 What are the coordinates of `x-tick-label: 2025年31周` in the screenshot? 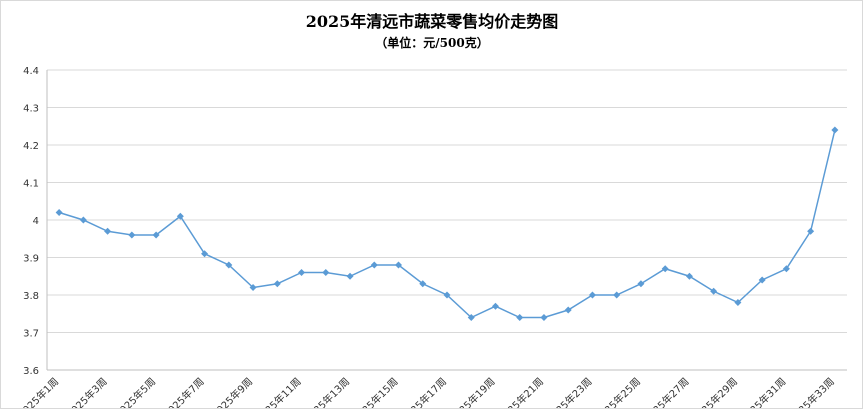 It's located at (763, 391).